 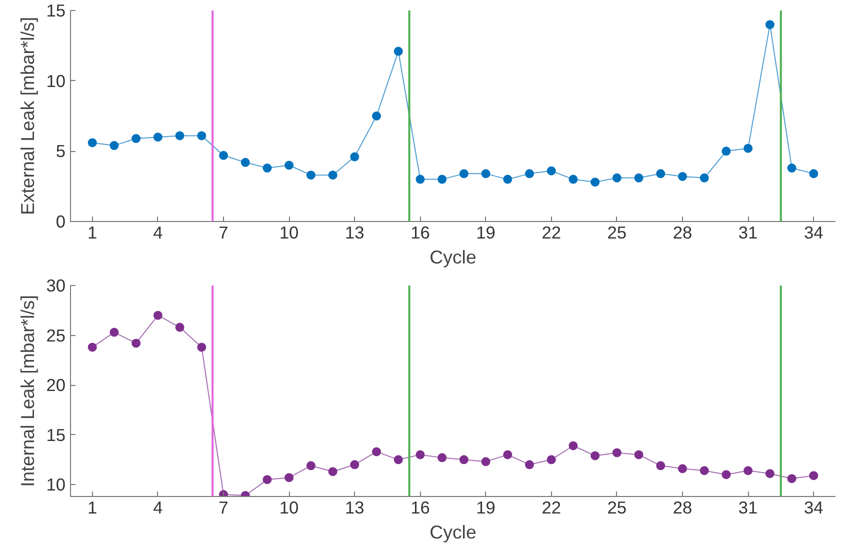 I want to click on y-tick-label: 30, so click(x=56, y=286).